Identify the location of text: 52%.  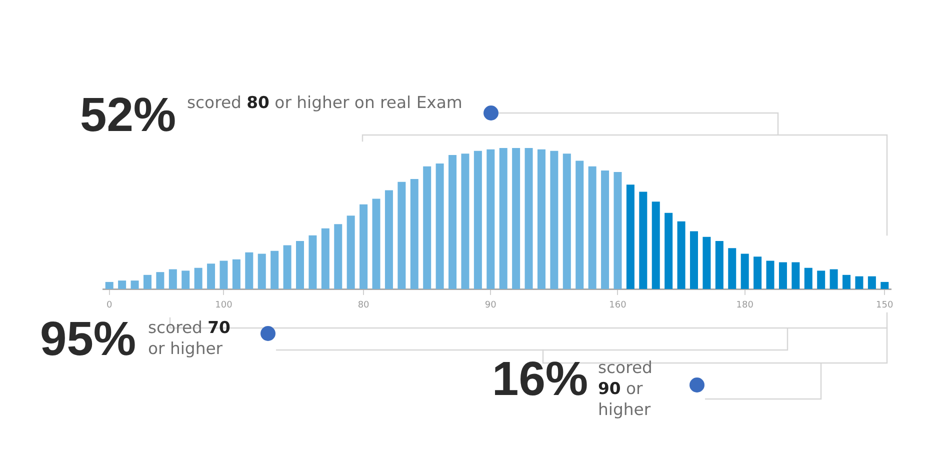
(128, 115).